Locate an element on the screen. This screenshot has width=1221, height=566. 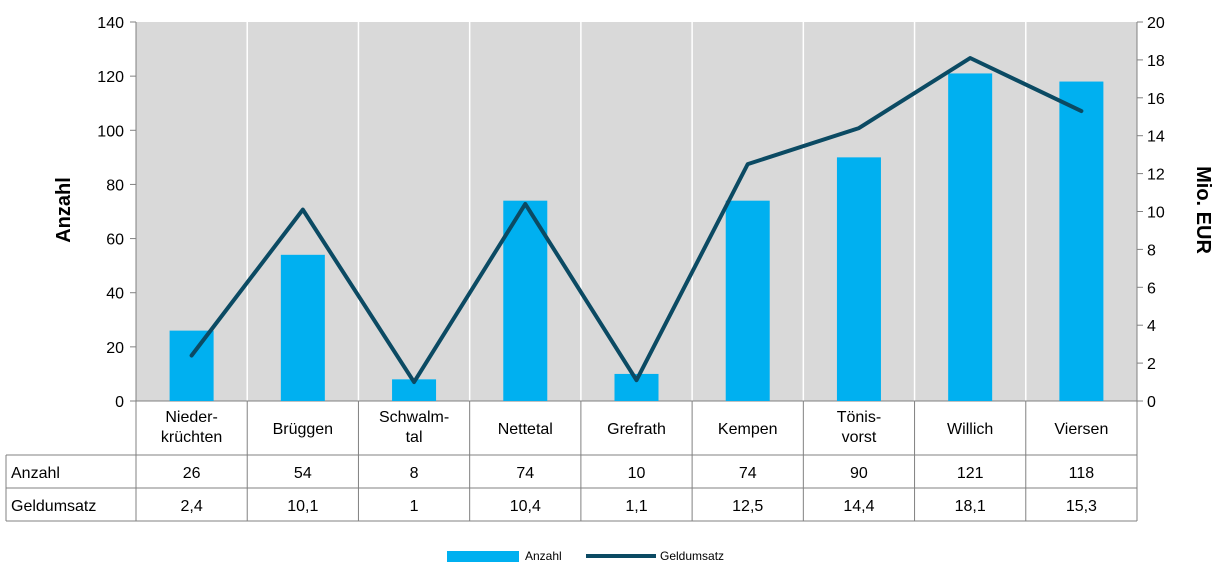
category-label-line: Schwalm- is located at coordinates (414, 417).